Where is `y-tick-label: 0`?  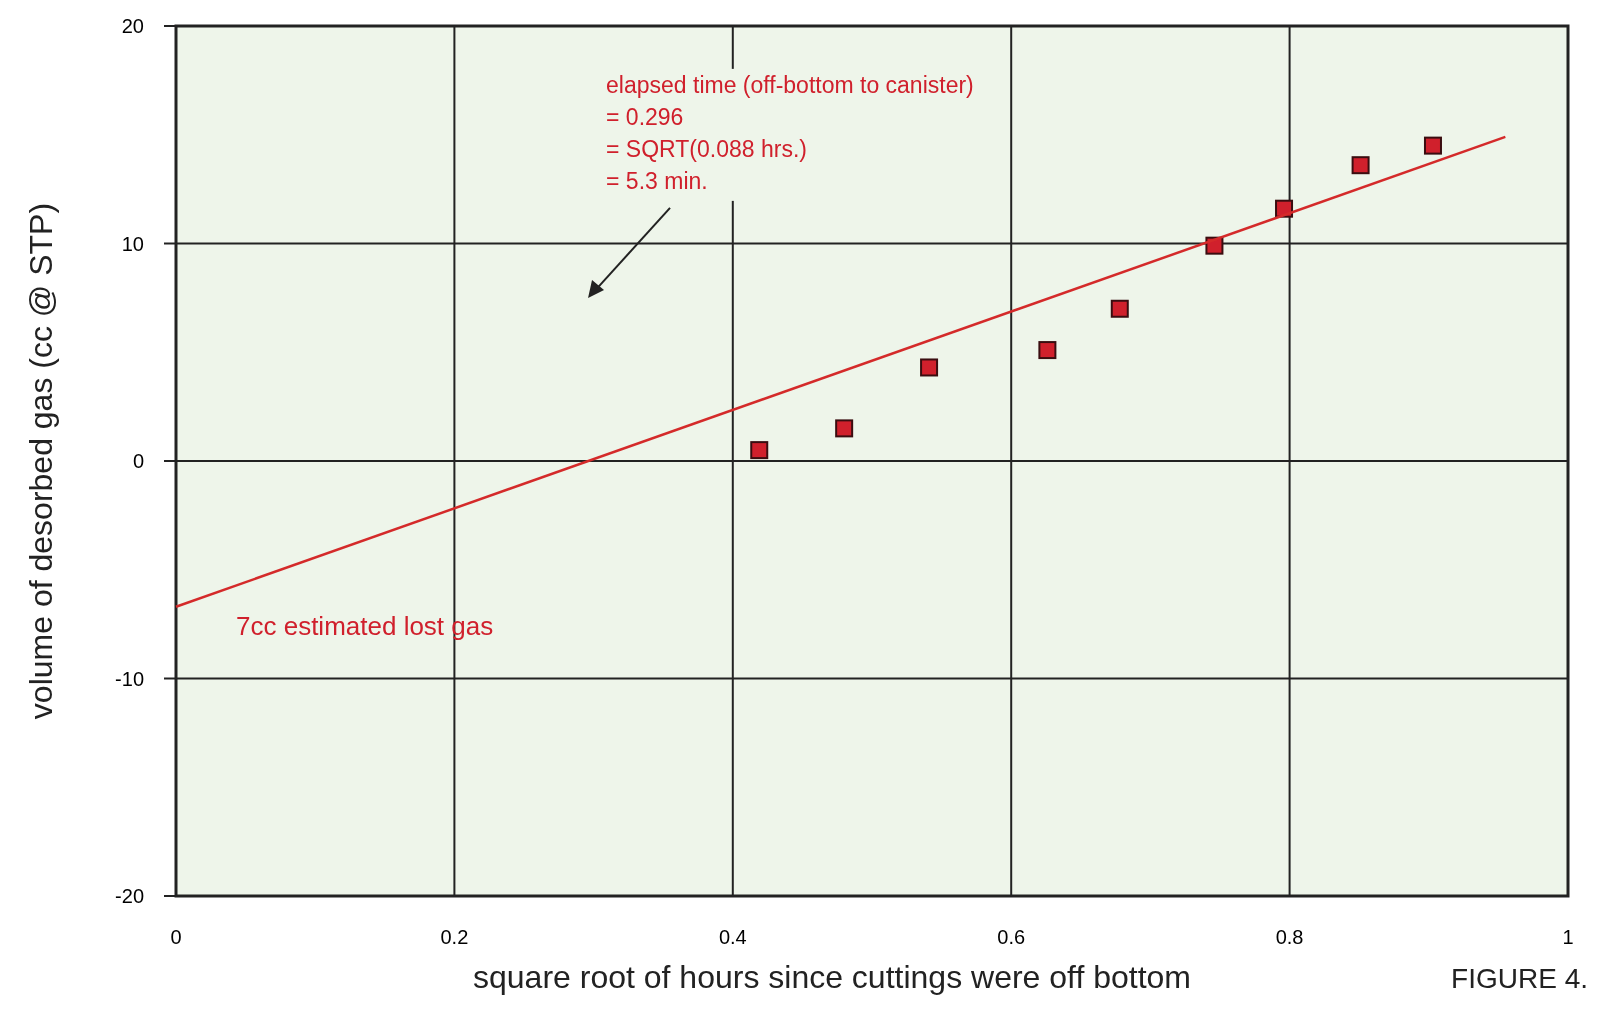
y-tick-label: 0 is located at coordinates (138, 461).